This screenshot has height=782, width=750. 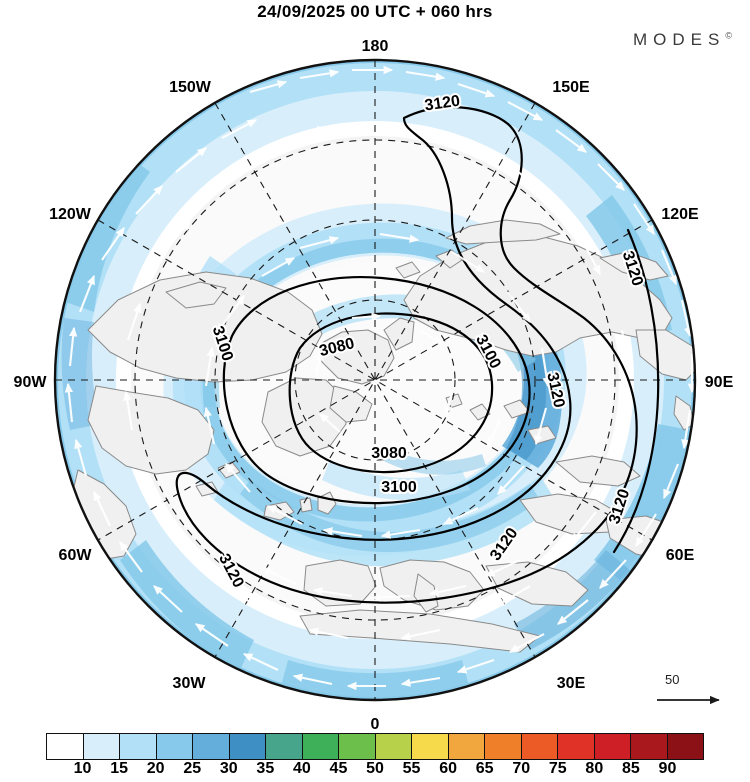 I want to click on lon-label-150w: 150W, so click(x=190, y=87).